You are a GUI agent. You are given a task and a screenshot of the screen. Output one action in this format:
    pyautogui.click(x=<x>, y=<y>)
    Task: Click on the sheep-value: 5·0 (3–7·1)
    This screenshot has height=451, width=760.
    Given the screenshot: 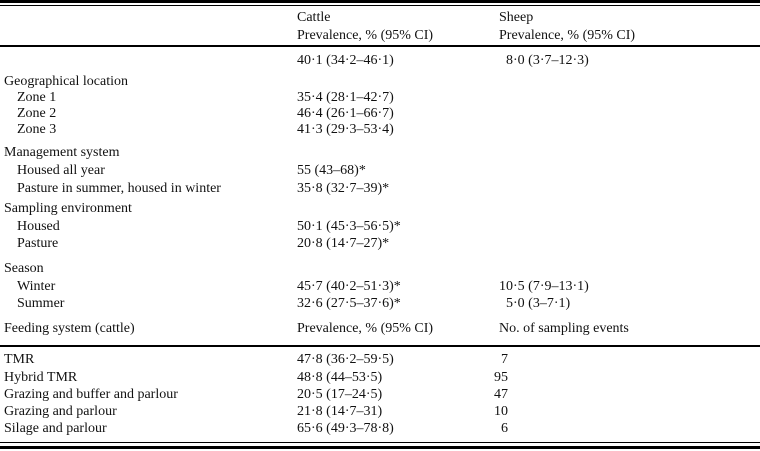 What is the action you would take?
    pyautogui.click(x=538, y=303)
    